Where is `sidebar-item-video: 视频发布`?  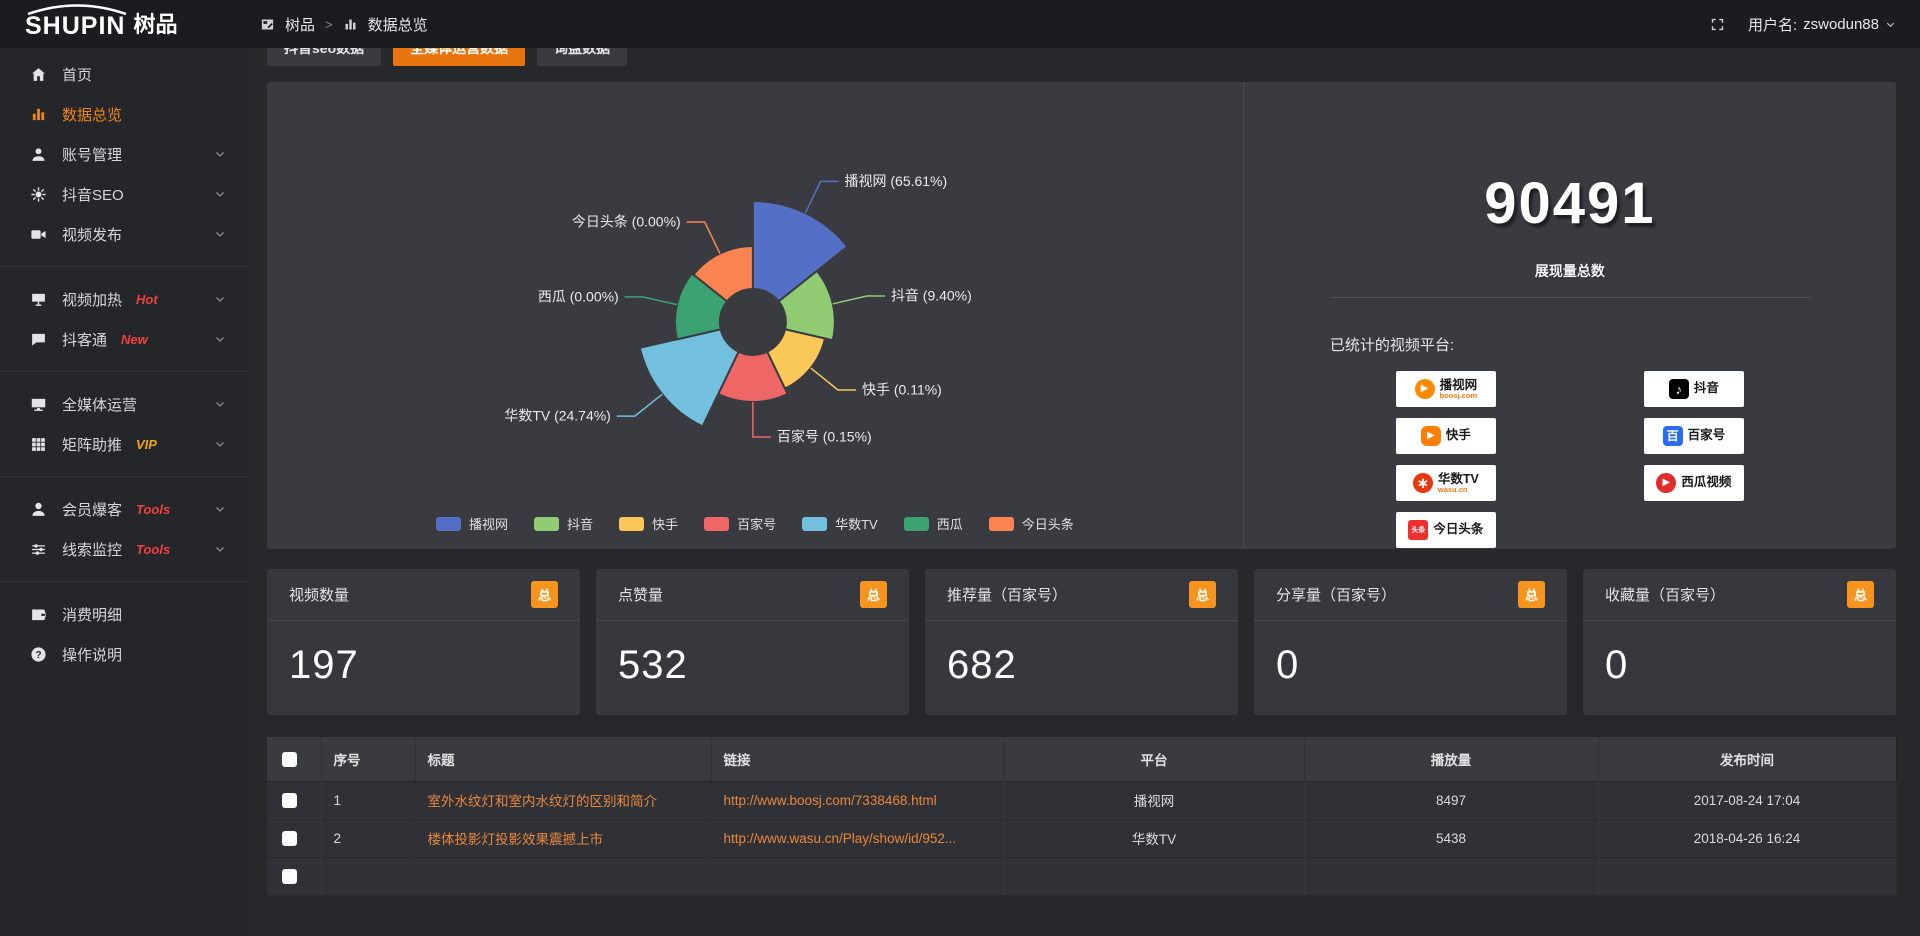
sidebar-item-video: 视频发布 is located at coordinates (124, 234).